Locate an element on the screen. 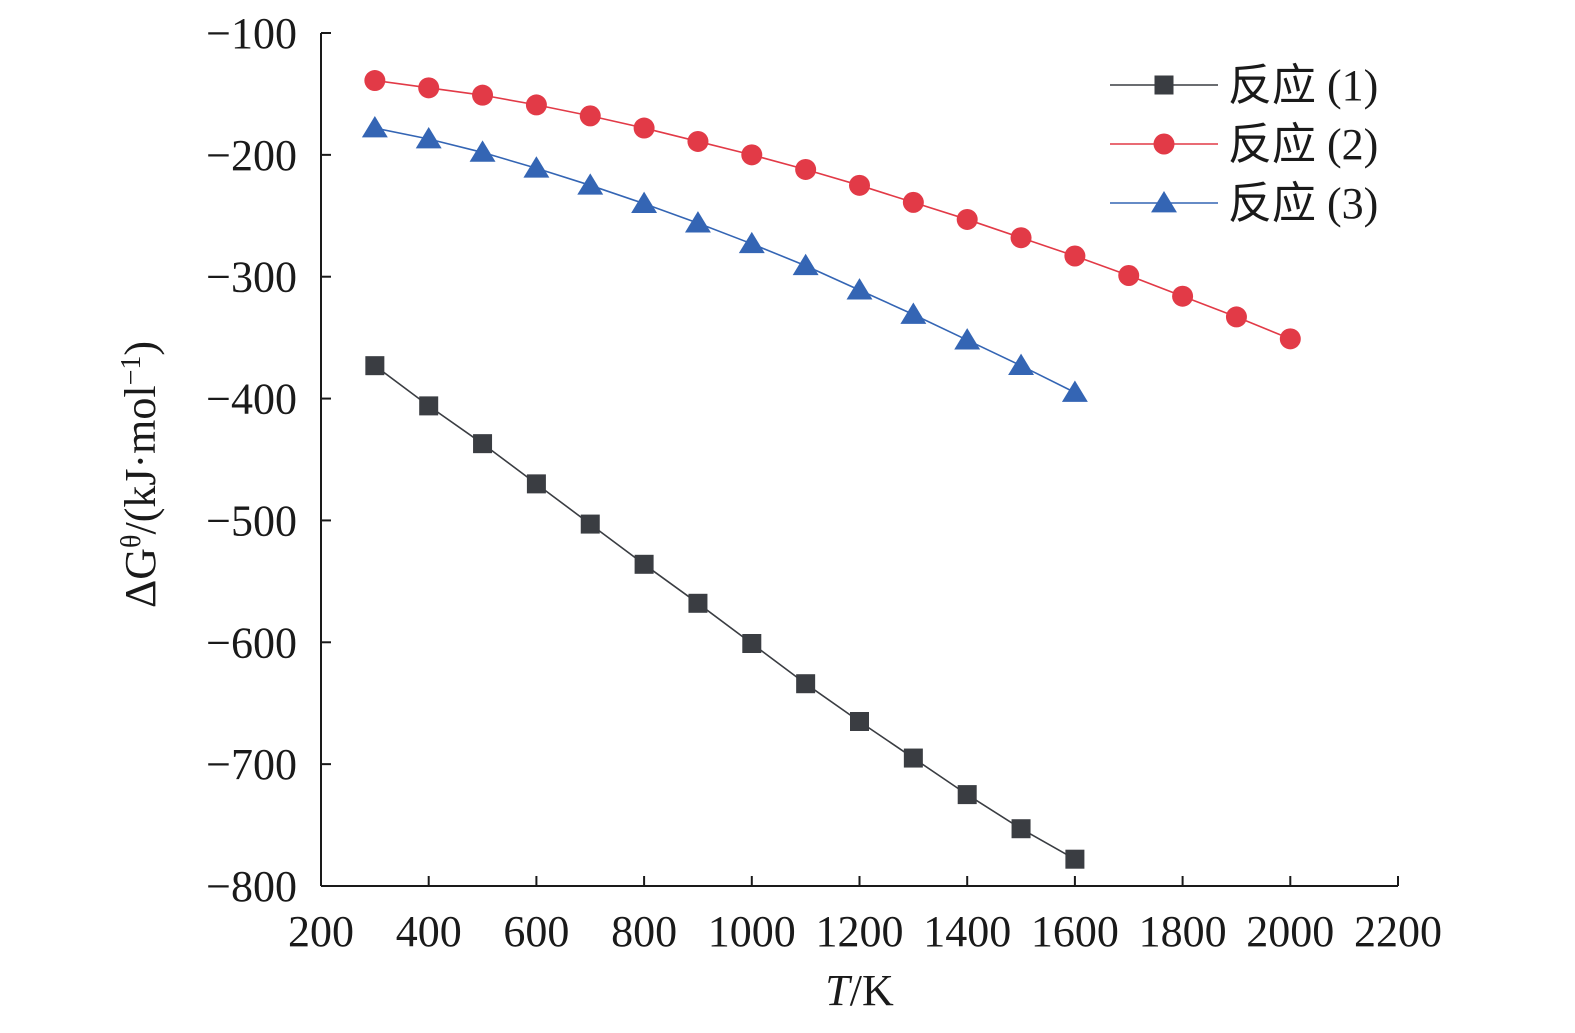  y-tick-label: −500 is located at coordinates (251, 520).